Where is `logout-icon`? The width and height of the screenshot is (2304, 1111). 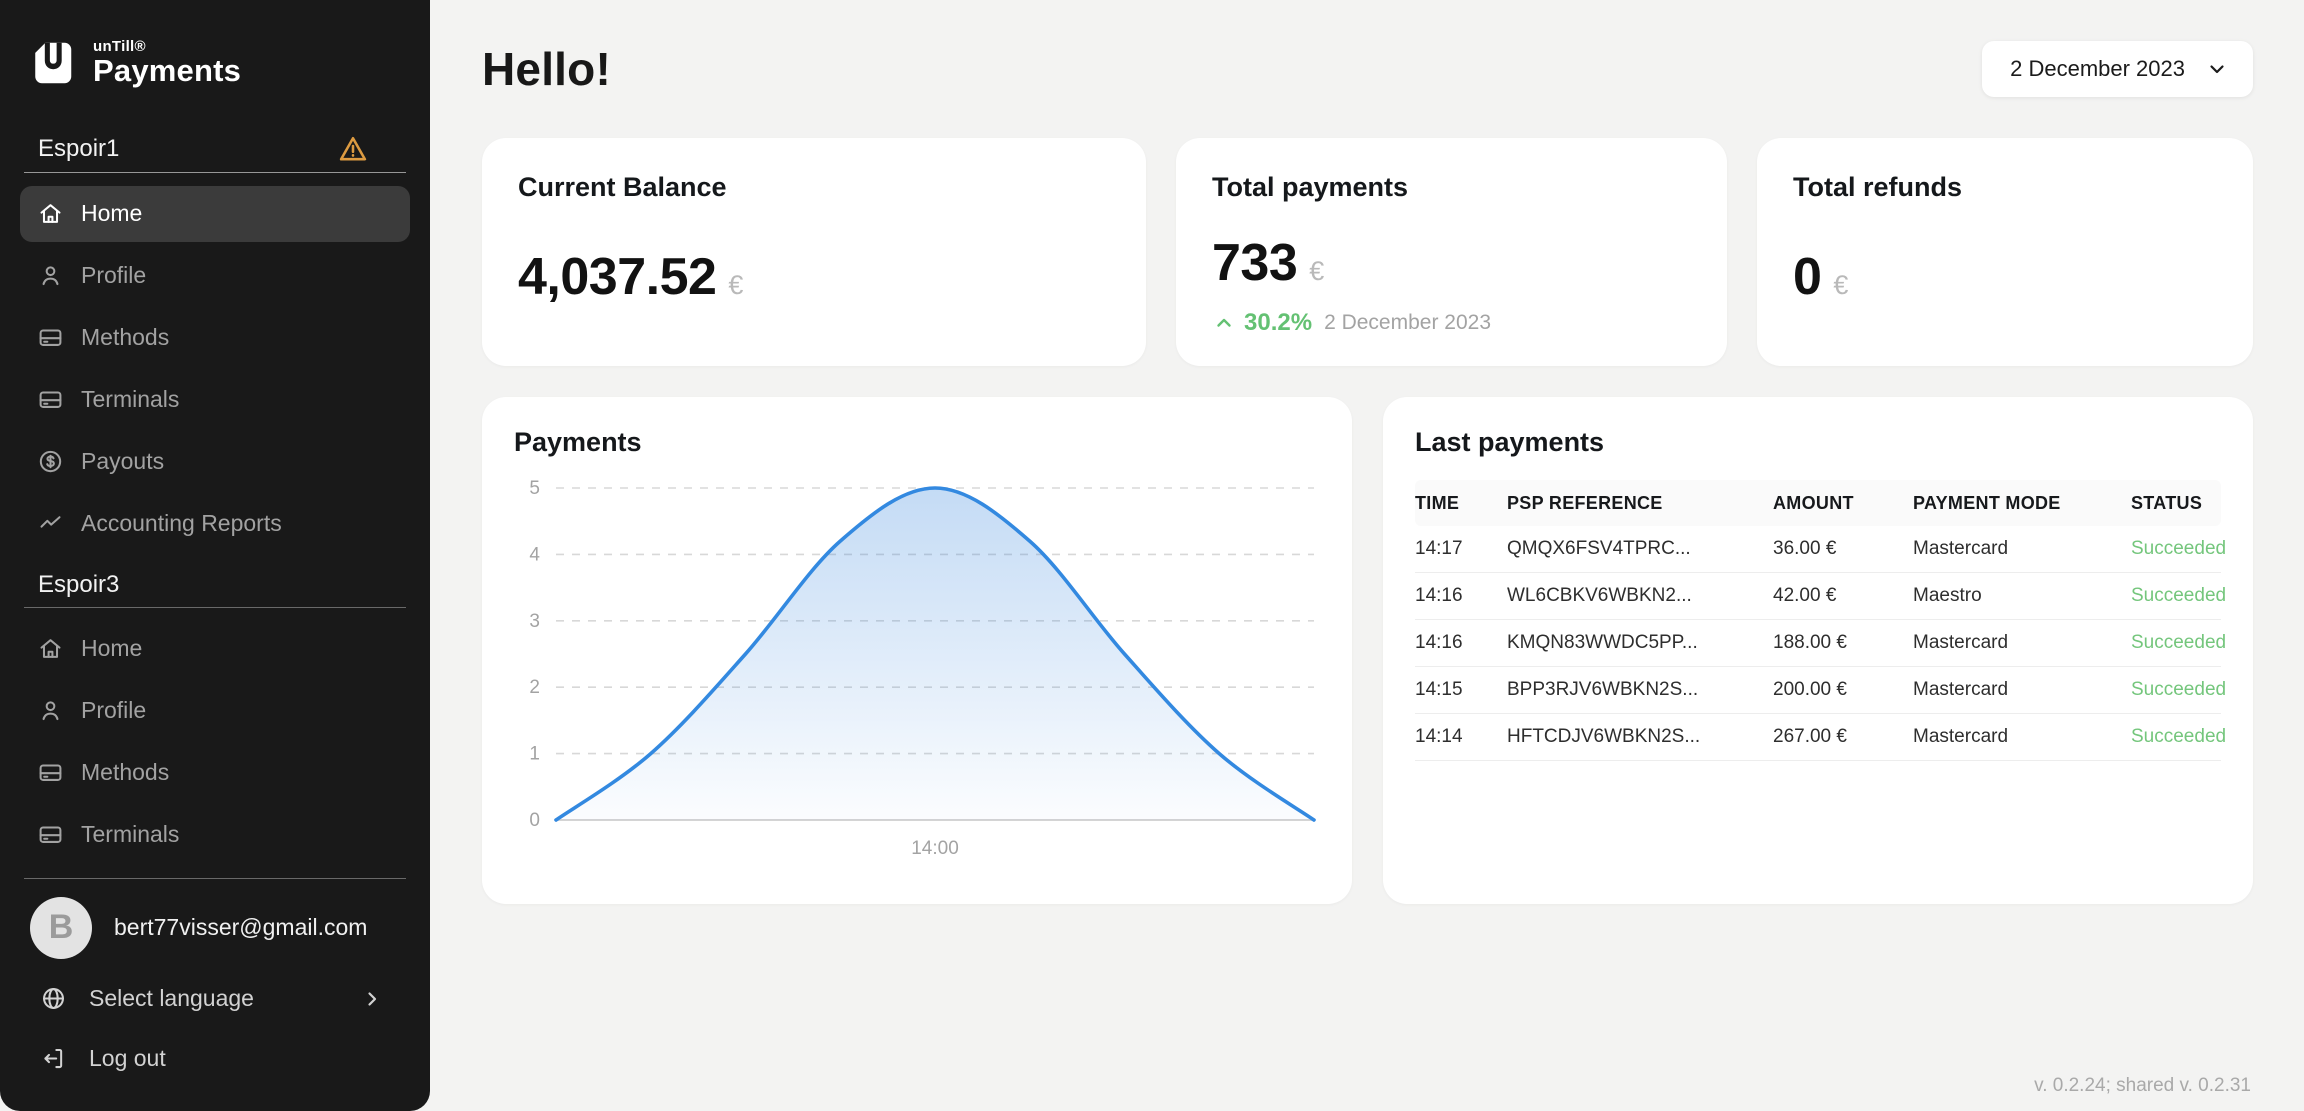
logout-icon is located at coordinates (53, 1058).